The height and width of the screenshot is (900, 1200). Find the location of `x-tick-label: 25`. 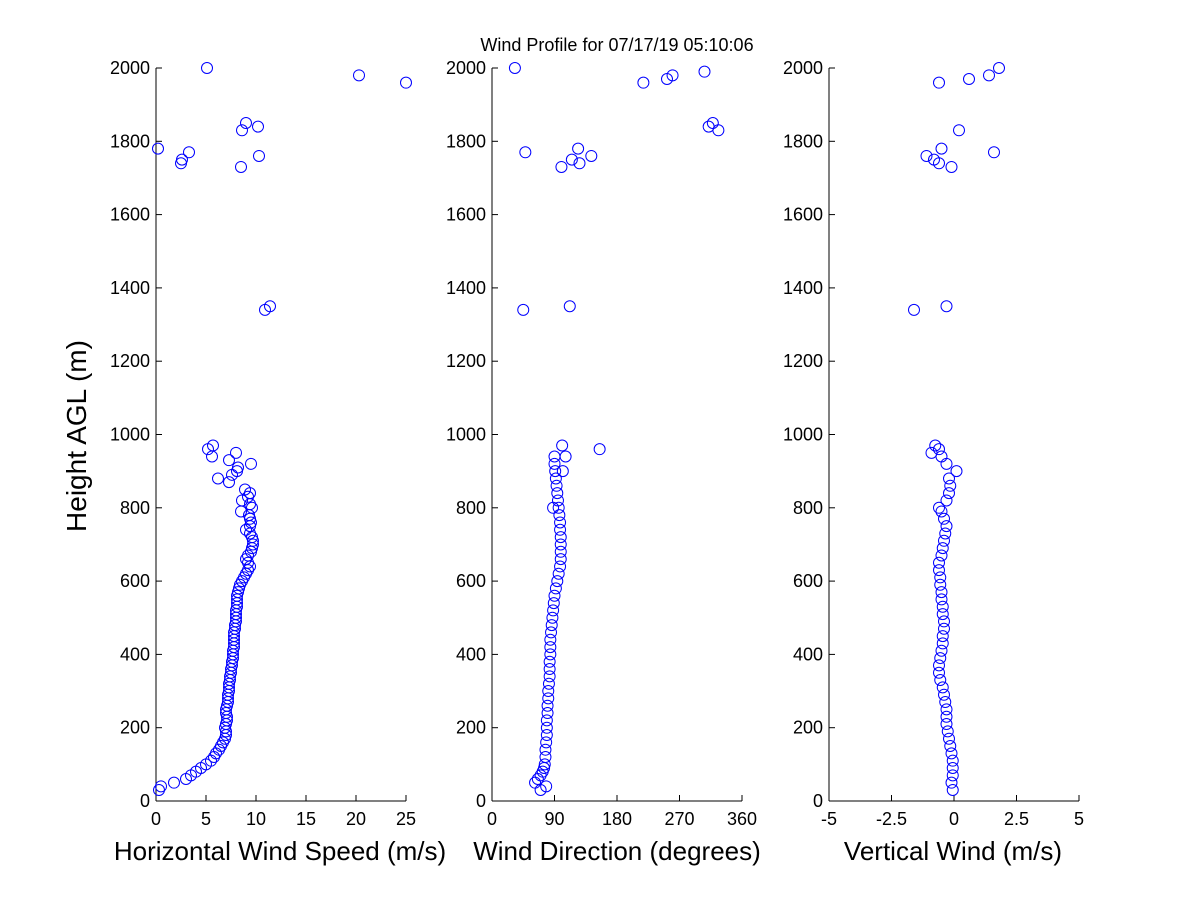

x-tick-label: 25 is located at coordinates (406, 819).